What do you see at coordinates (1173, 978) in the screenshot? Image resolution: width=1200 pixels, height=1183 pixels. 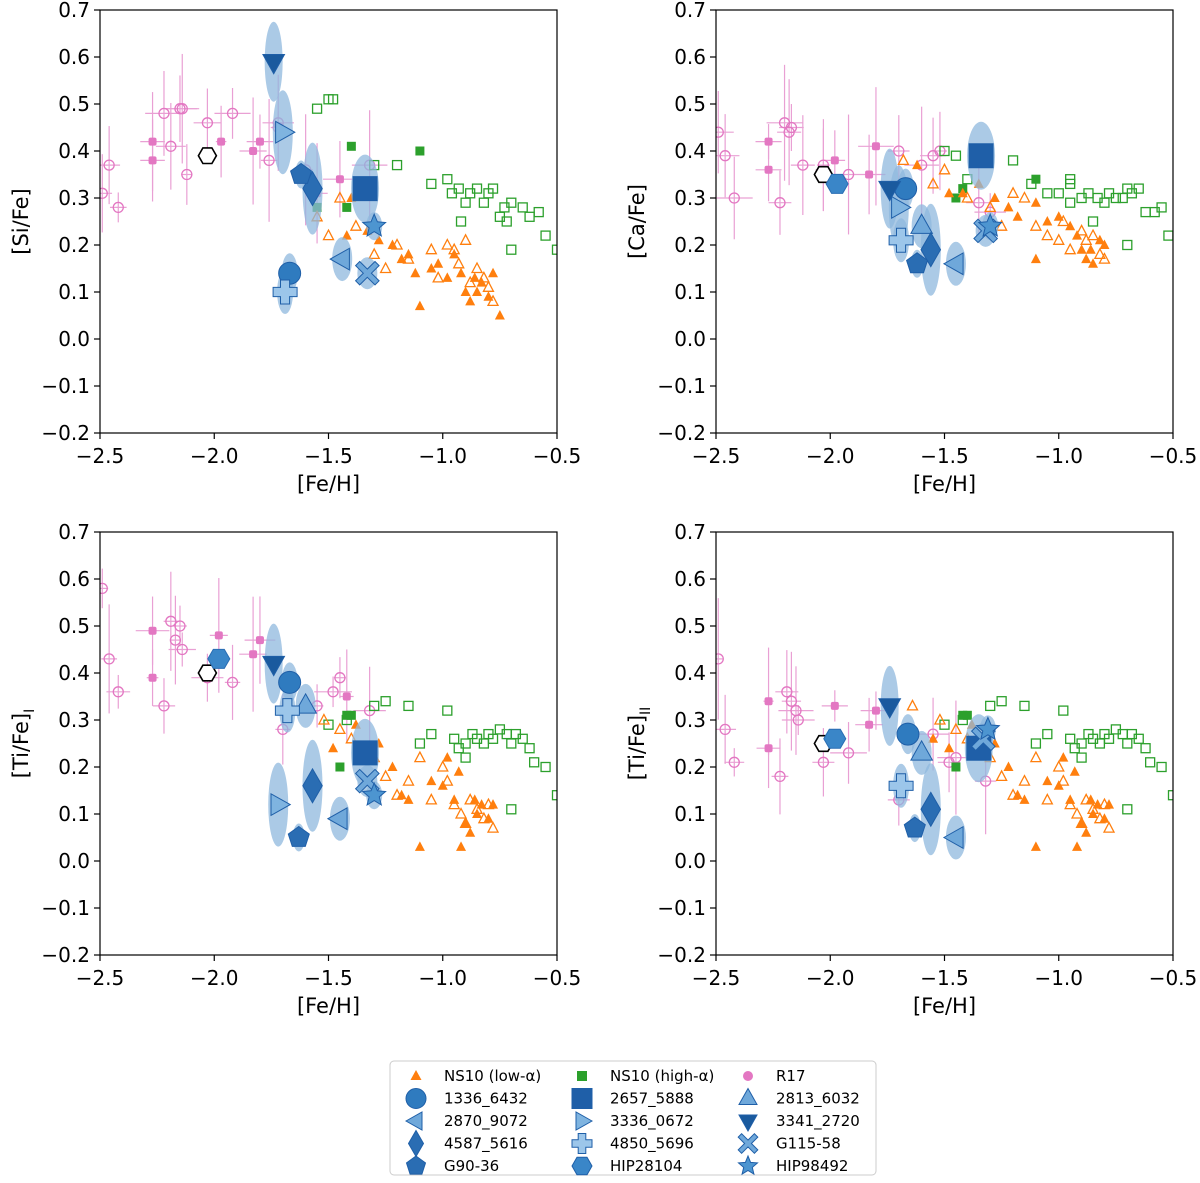 I see `x-tick-label: −0.5` at bounding box center [1173, 978].